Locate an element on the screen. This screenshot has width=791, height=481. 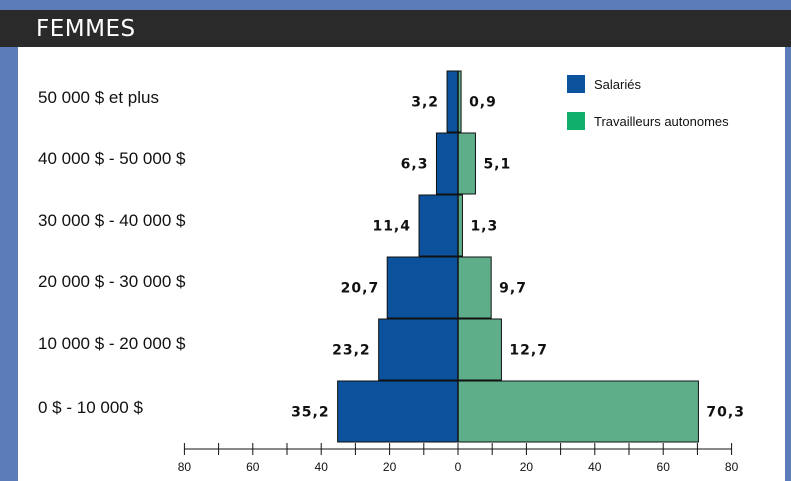
value-label-salaries: 3,2 is located at coordinates (425, 103).